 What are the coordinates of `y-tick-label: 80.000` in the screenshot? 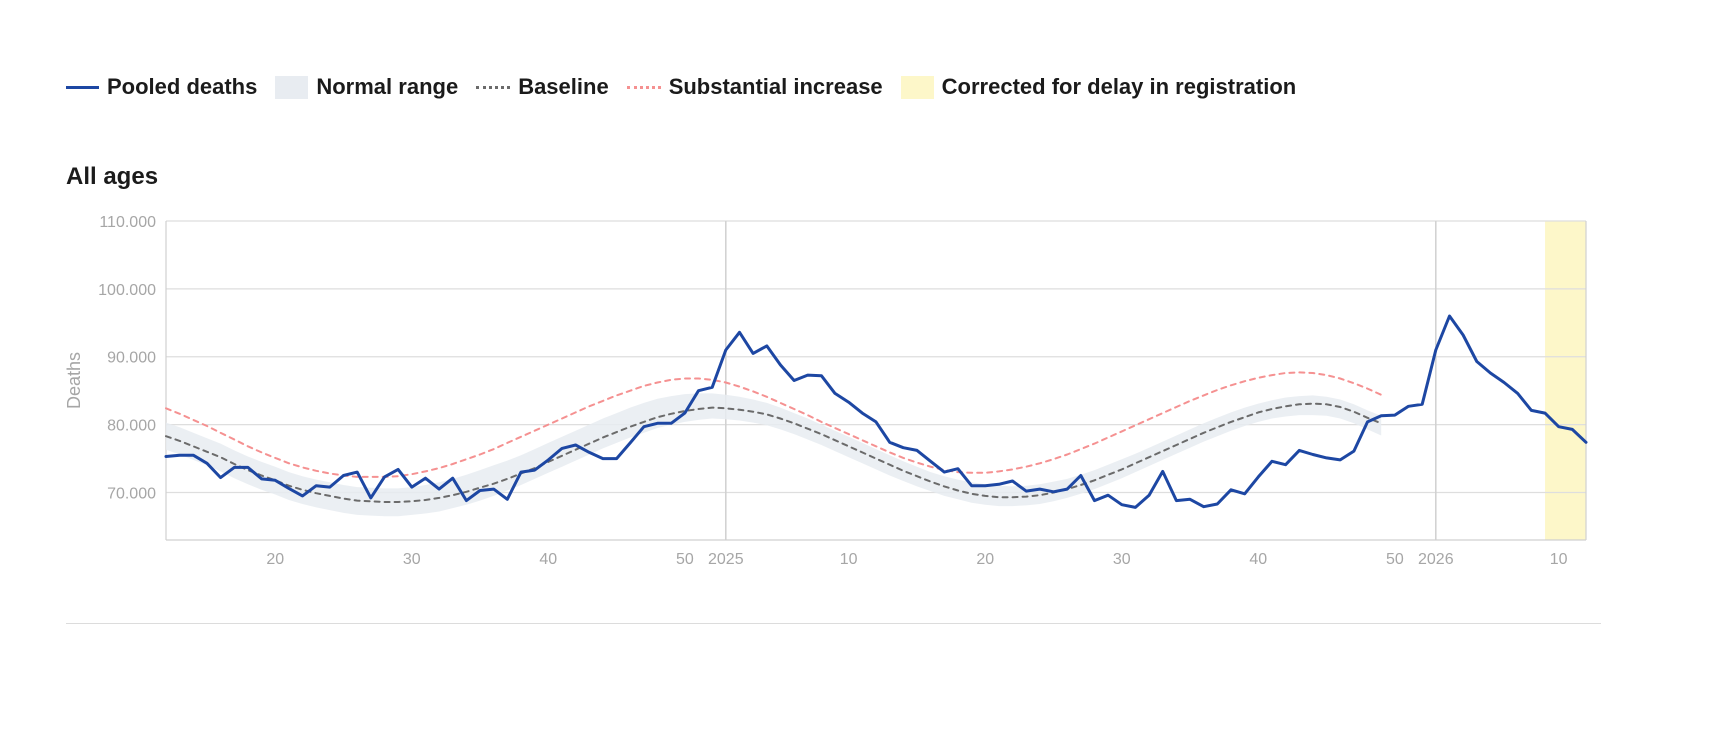 It's located at (131, 426).